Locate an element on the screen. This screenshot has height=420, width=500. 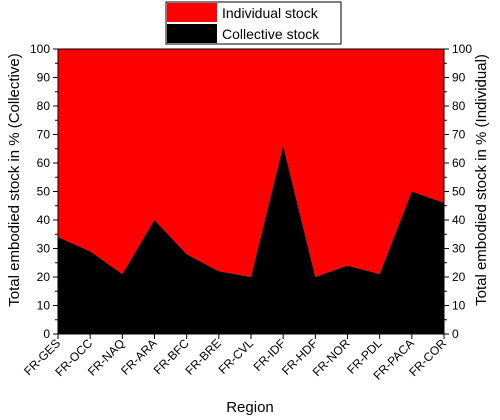
left-y-tick-label: 90 is located at coordinates (44, 78).